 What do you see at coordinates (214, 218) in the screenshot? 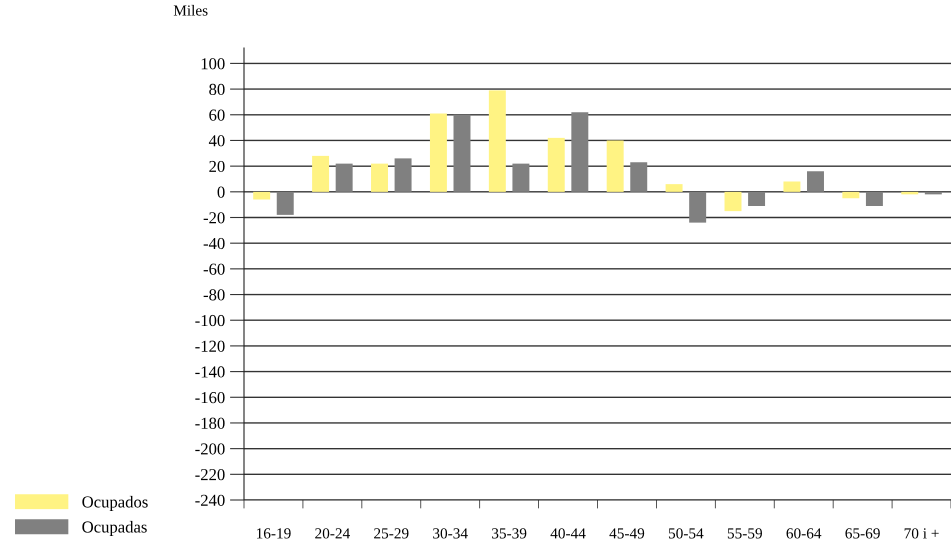
I see `y-tick-label: -20` at bounding box center [214, 218].